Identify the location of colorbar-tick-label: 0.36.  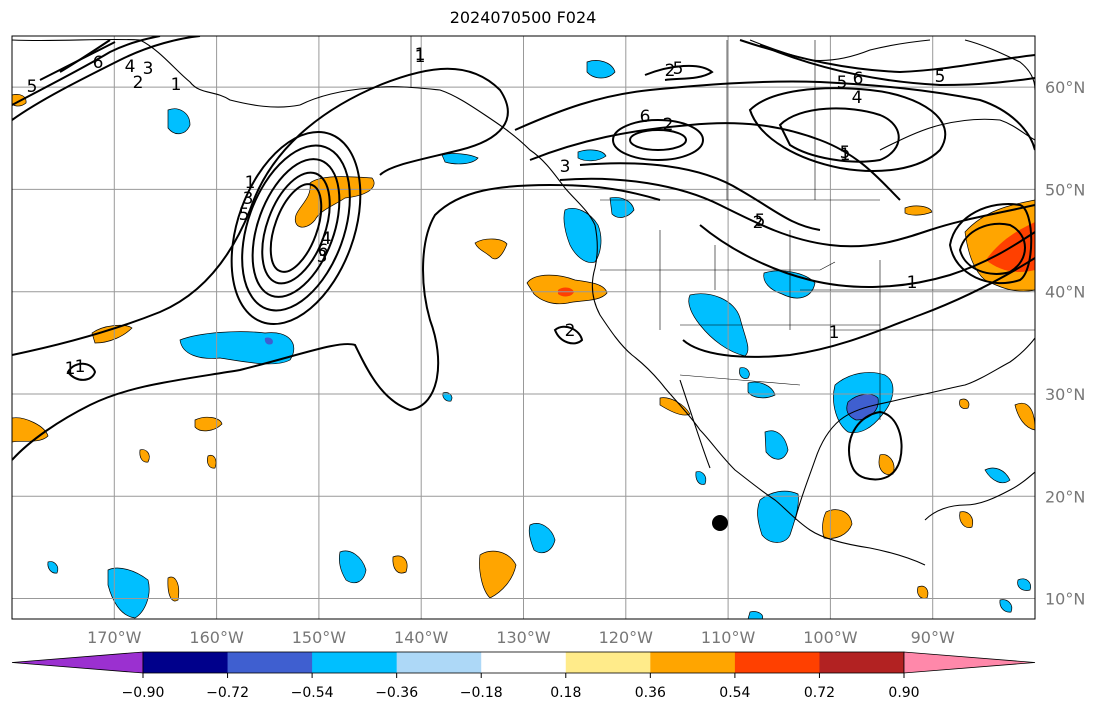
(650, 693).